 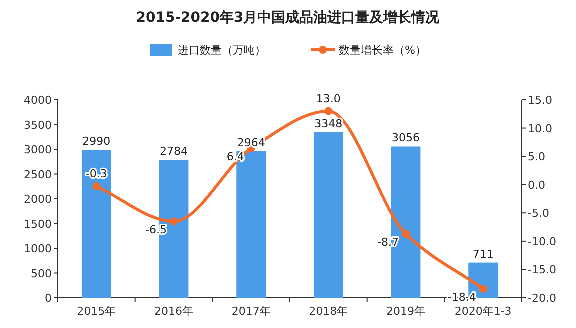 What do you see at coordinates (542, 241) in the screenshot?
I see `y2-tick-label: -10.0` at bounding box center [542, 241].